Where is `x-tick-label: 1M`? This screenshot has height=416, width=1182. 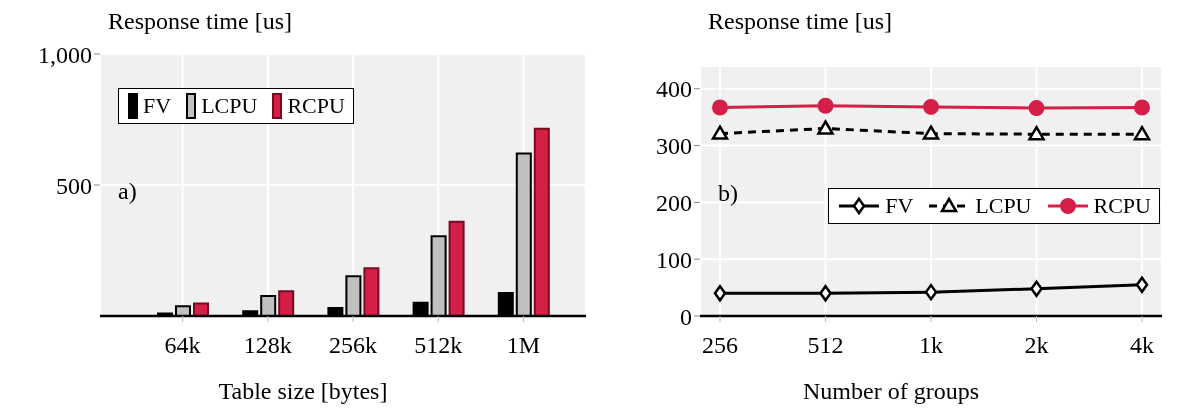 x-tick-label: 1M is located at coordinates (523, 345).